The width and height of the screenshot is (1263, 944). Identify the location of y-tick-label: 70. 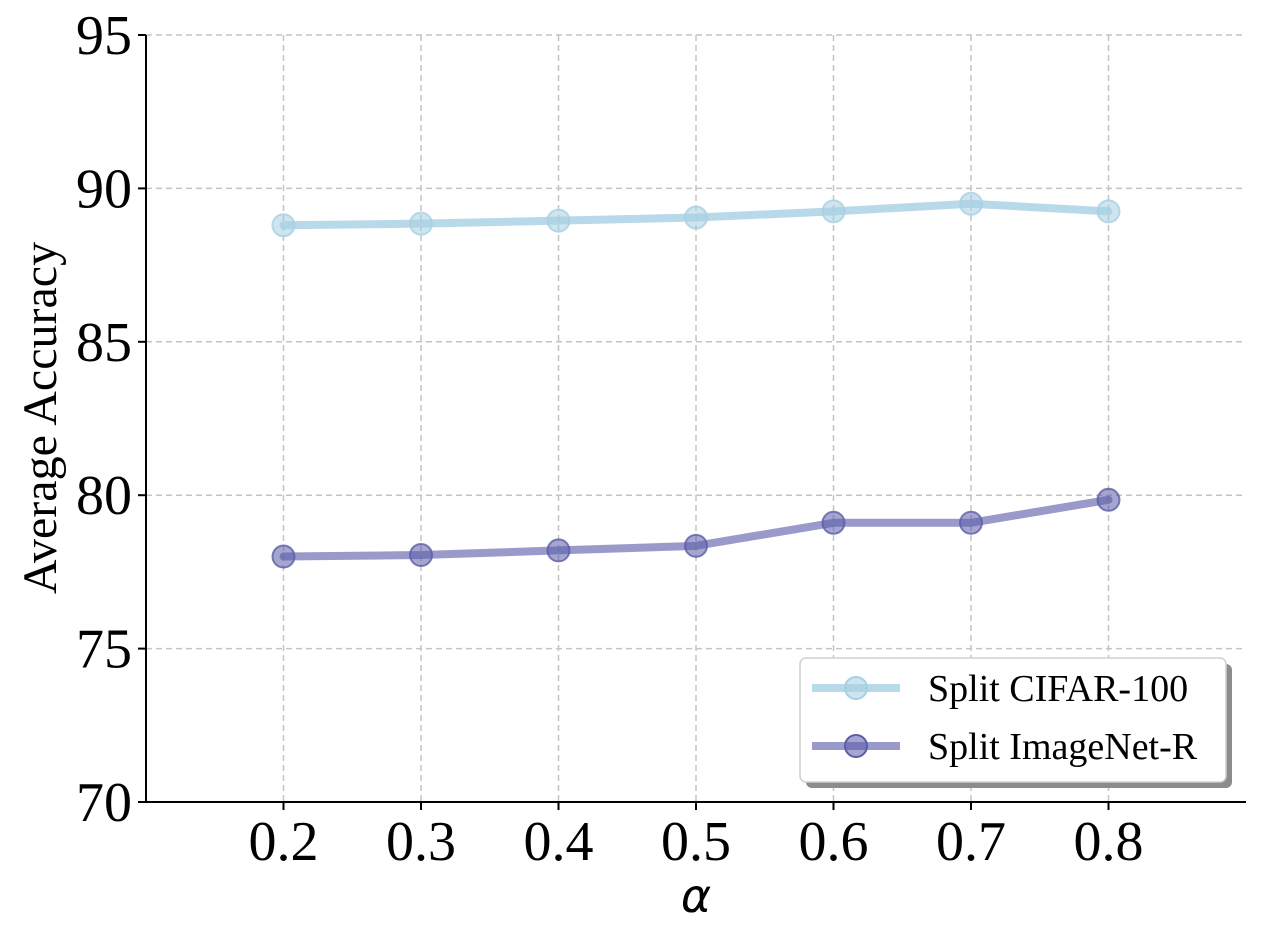
(104, 803).